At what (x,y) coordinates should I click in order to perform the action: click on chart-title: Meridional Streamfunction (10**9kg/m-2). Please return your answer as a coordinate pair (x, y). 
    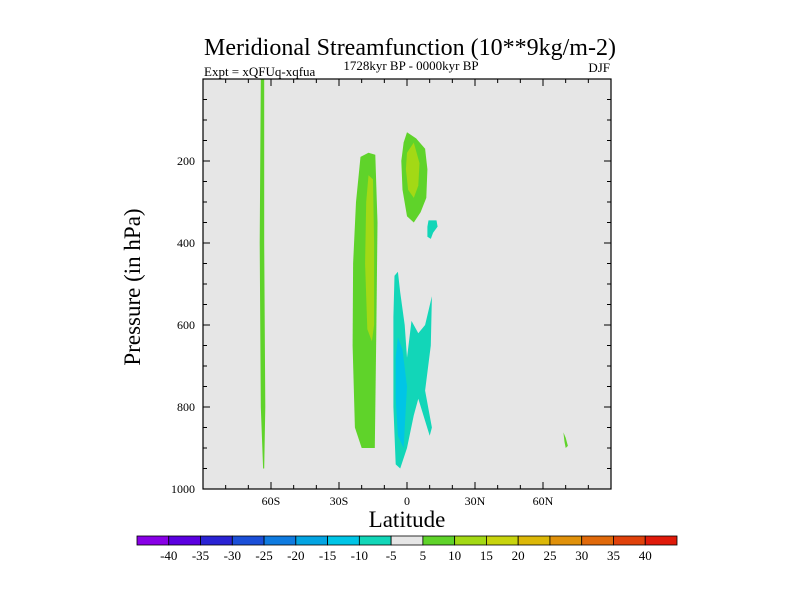
    Looking at the image, I should click on (410, 48).